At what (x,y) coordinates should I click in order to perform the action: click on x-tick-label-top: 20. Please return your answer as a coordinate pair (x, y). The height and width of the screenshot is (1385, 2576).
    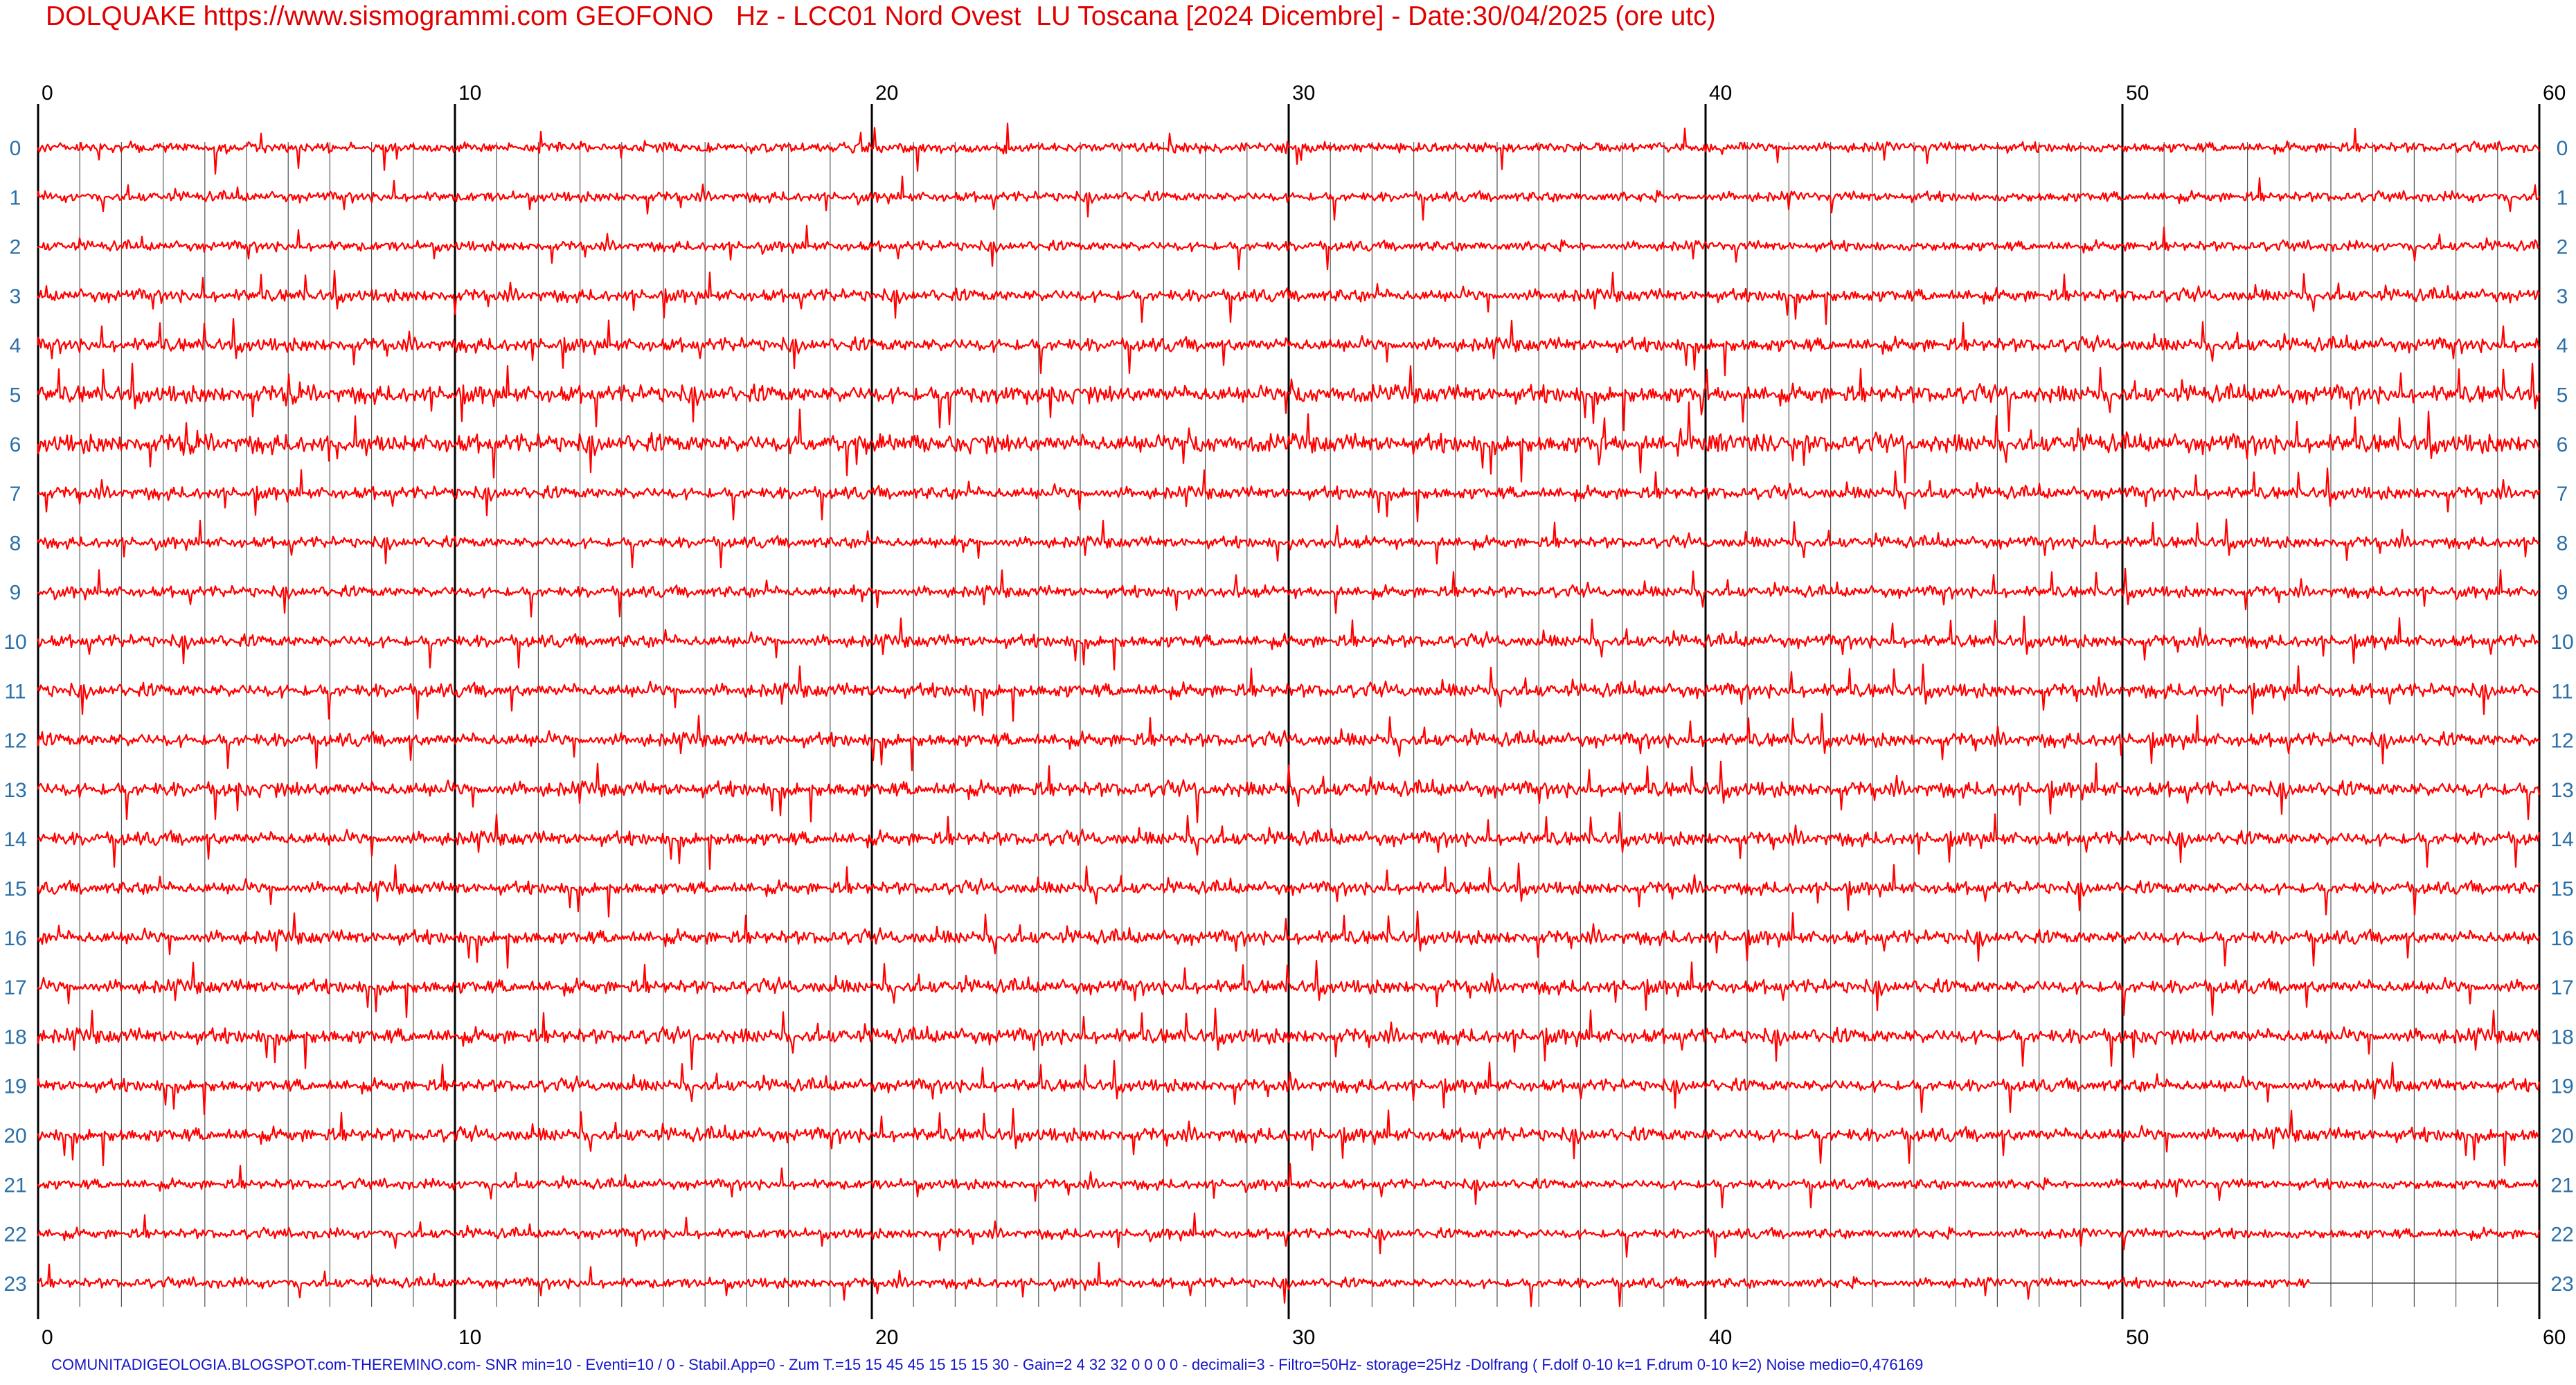
    Looking at the image, I should click on (886, 94).